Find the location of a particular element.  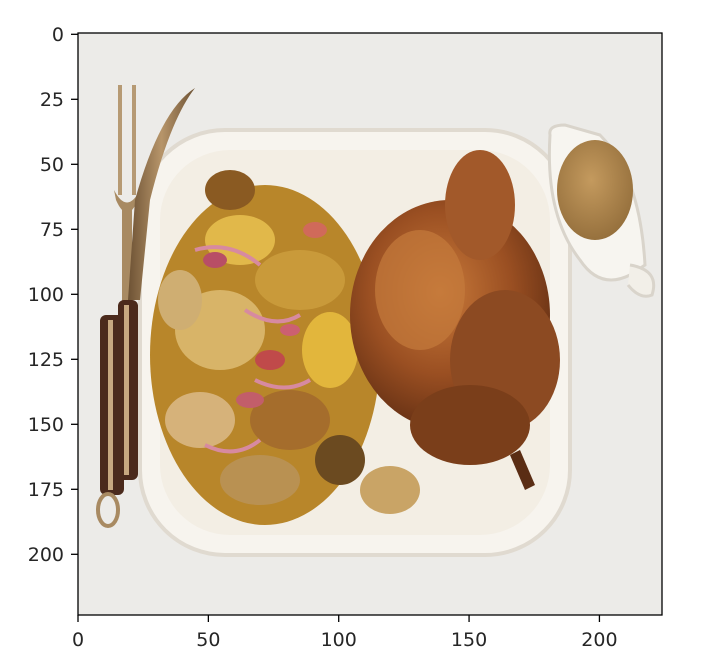

y-tick-label: 125 is located at coordinates (46, 360).